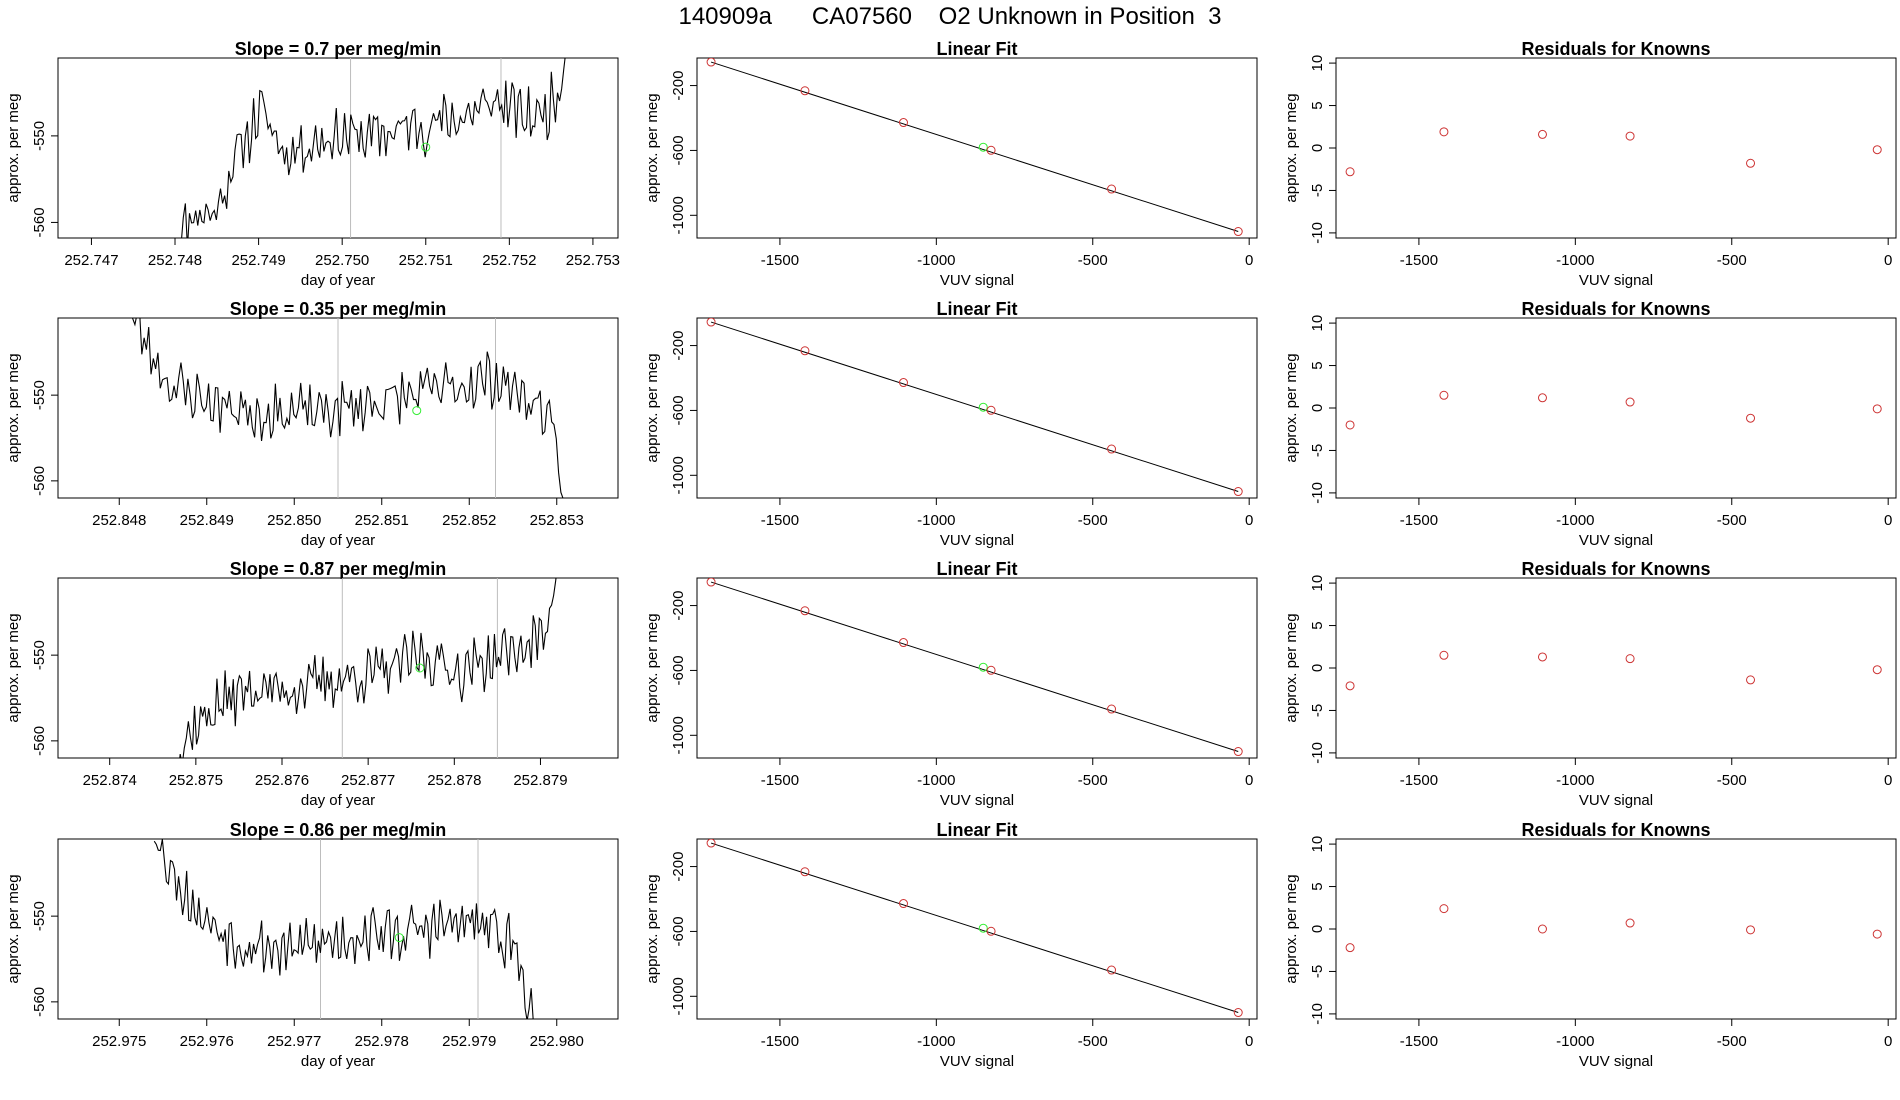 This screenshot has width=1900, height=1100. I want to click on unknown-point, so click(983, 928).